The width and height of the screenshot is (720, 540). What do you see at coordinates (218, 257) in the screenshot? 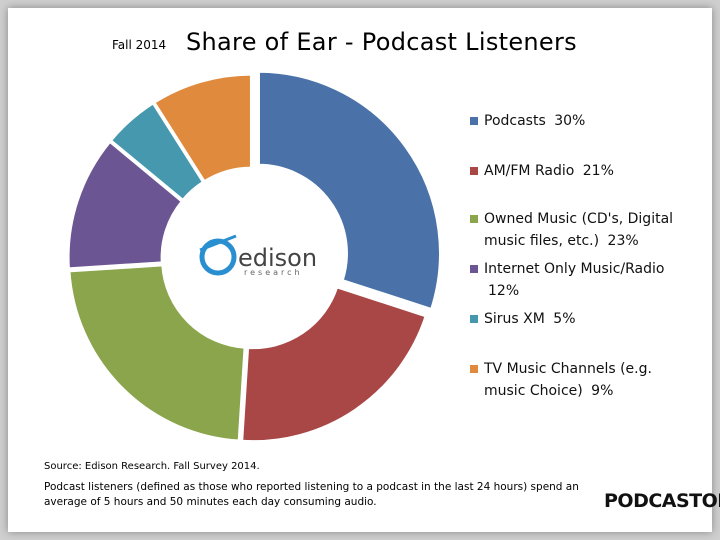
I see `edison-logo-mark` at bounding box center [218, 257].